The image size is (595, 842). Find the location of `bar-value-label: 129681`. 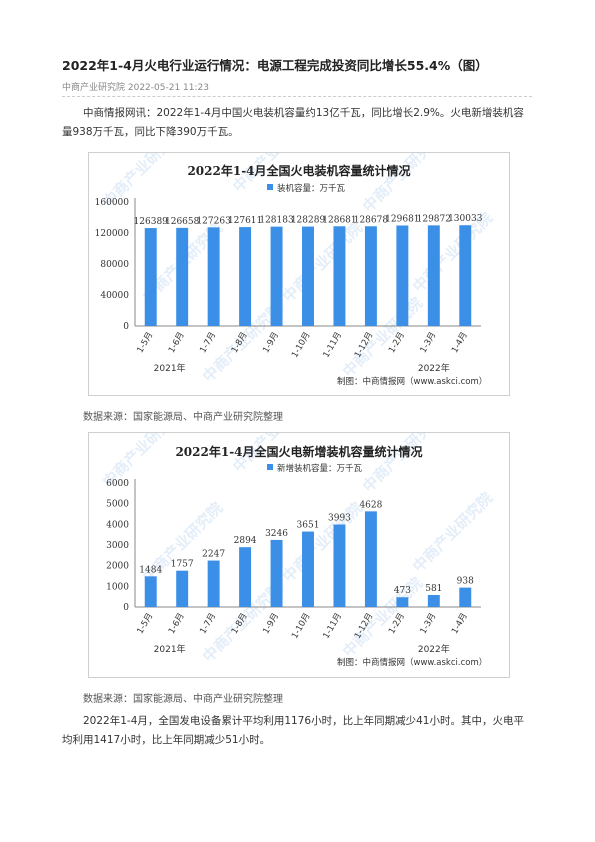

bar-value-label: 129681 is located at coordinates (402, 219).